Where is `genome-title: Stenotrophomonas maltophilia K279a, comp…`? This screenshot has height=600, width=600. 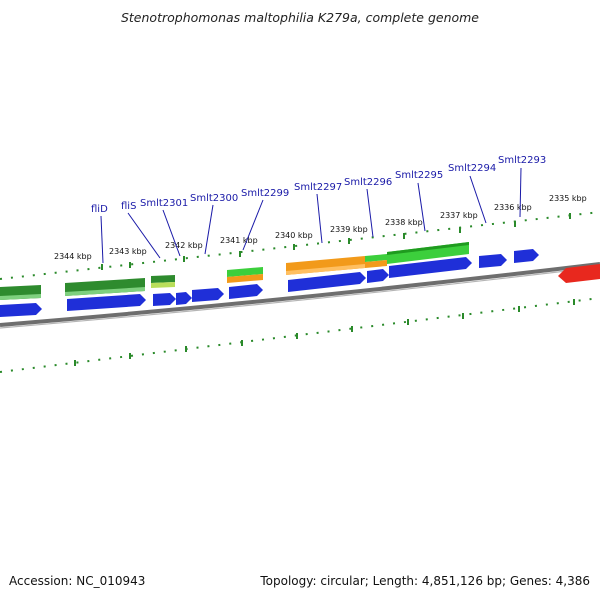
genome-title: Stenotrophomonas maltophilia K279a, comp… is located at coordinates (300, 17).